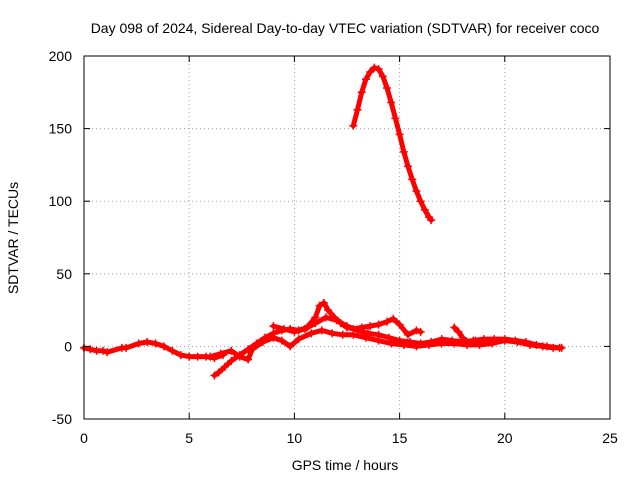 The height and width of the screenshot is (480, 640). What do you see at coordinates (61, 56) in the screenshot?
I see `y-tick-label: 200` at bounding box center [61, 56].